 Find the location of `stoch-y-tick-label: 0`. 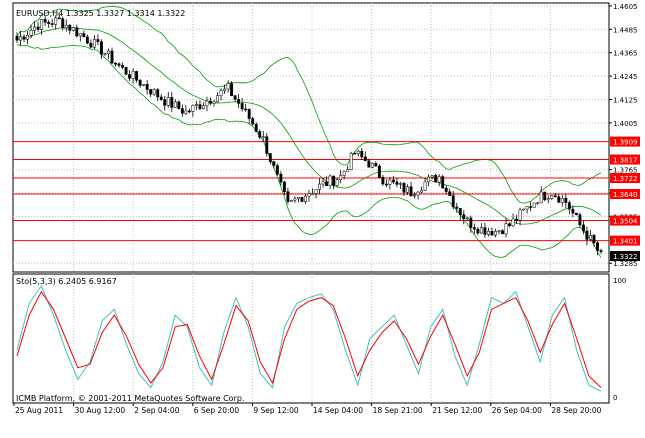

stoch-y-tick-label: 0 is located at coordinates (615, 398).